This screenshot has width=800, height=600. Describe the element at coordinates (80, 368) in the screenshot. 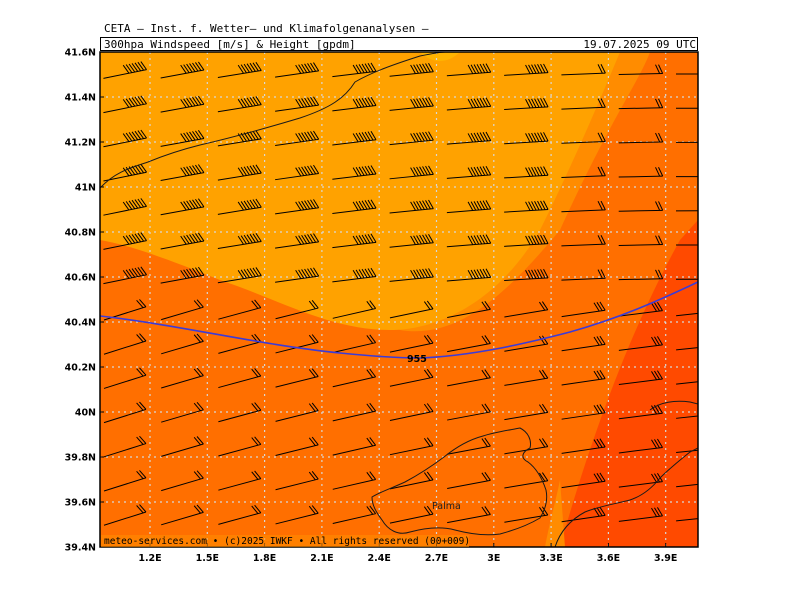

I see `lat-tick-label: 40.2N` at that location.